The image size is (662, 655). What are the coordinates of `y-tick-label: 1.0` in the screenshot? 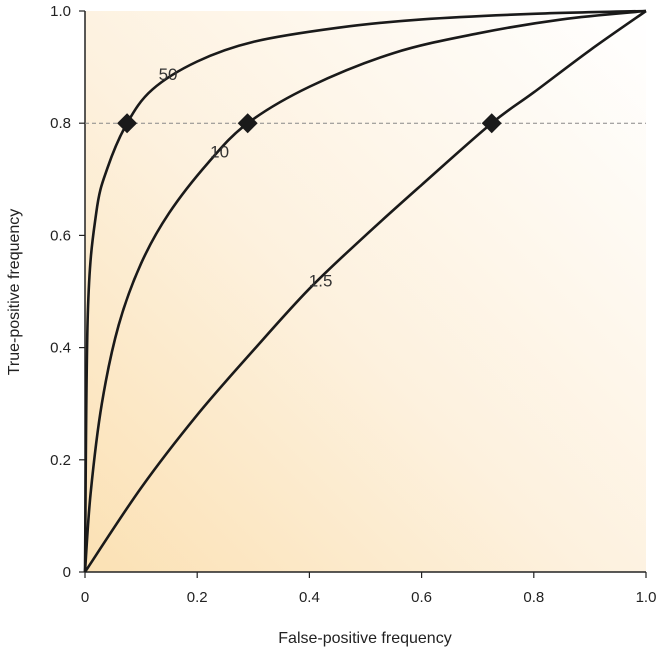 It's located at (60, 11).